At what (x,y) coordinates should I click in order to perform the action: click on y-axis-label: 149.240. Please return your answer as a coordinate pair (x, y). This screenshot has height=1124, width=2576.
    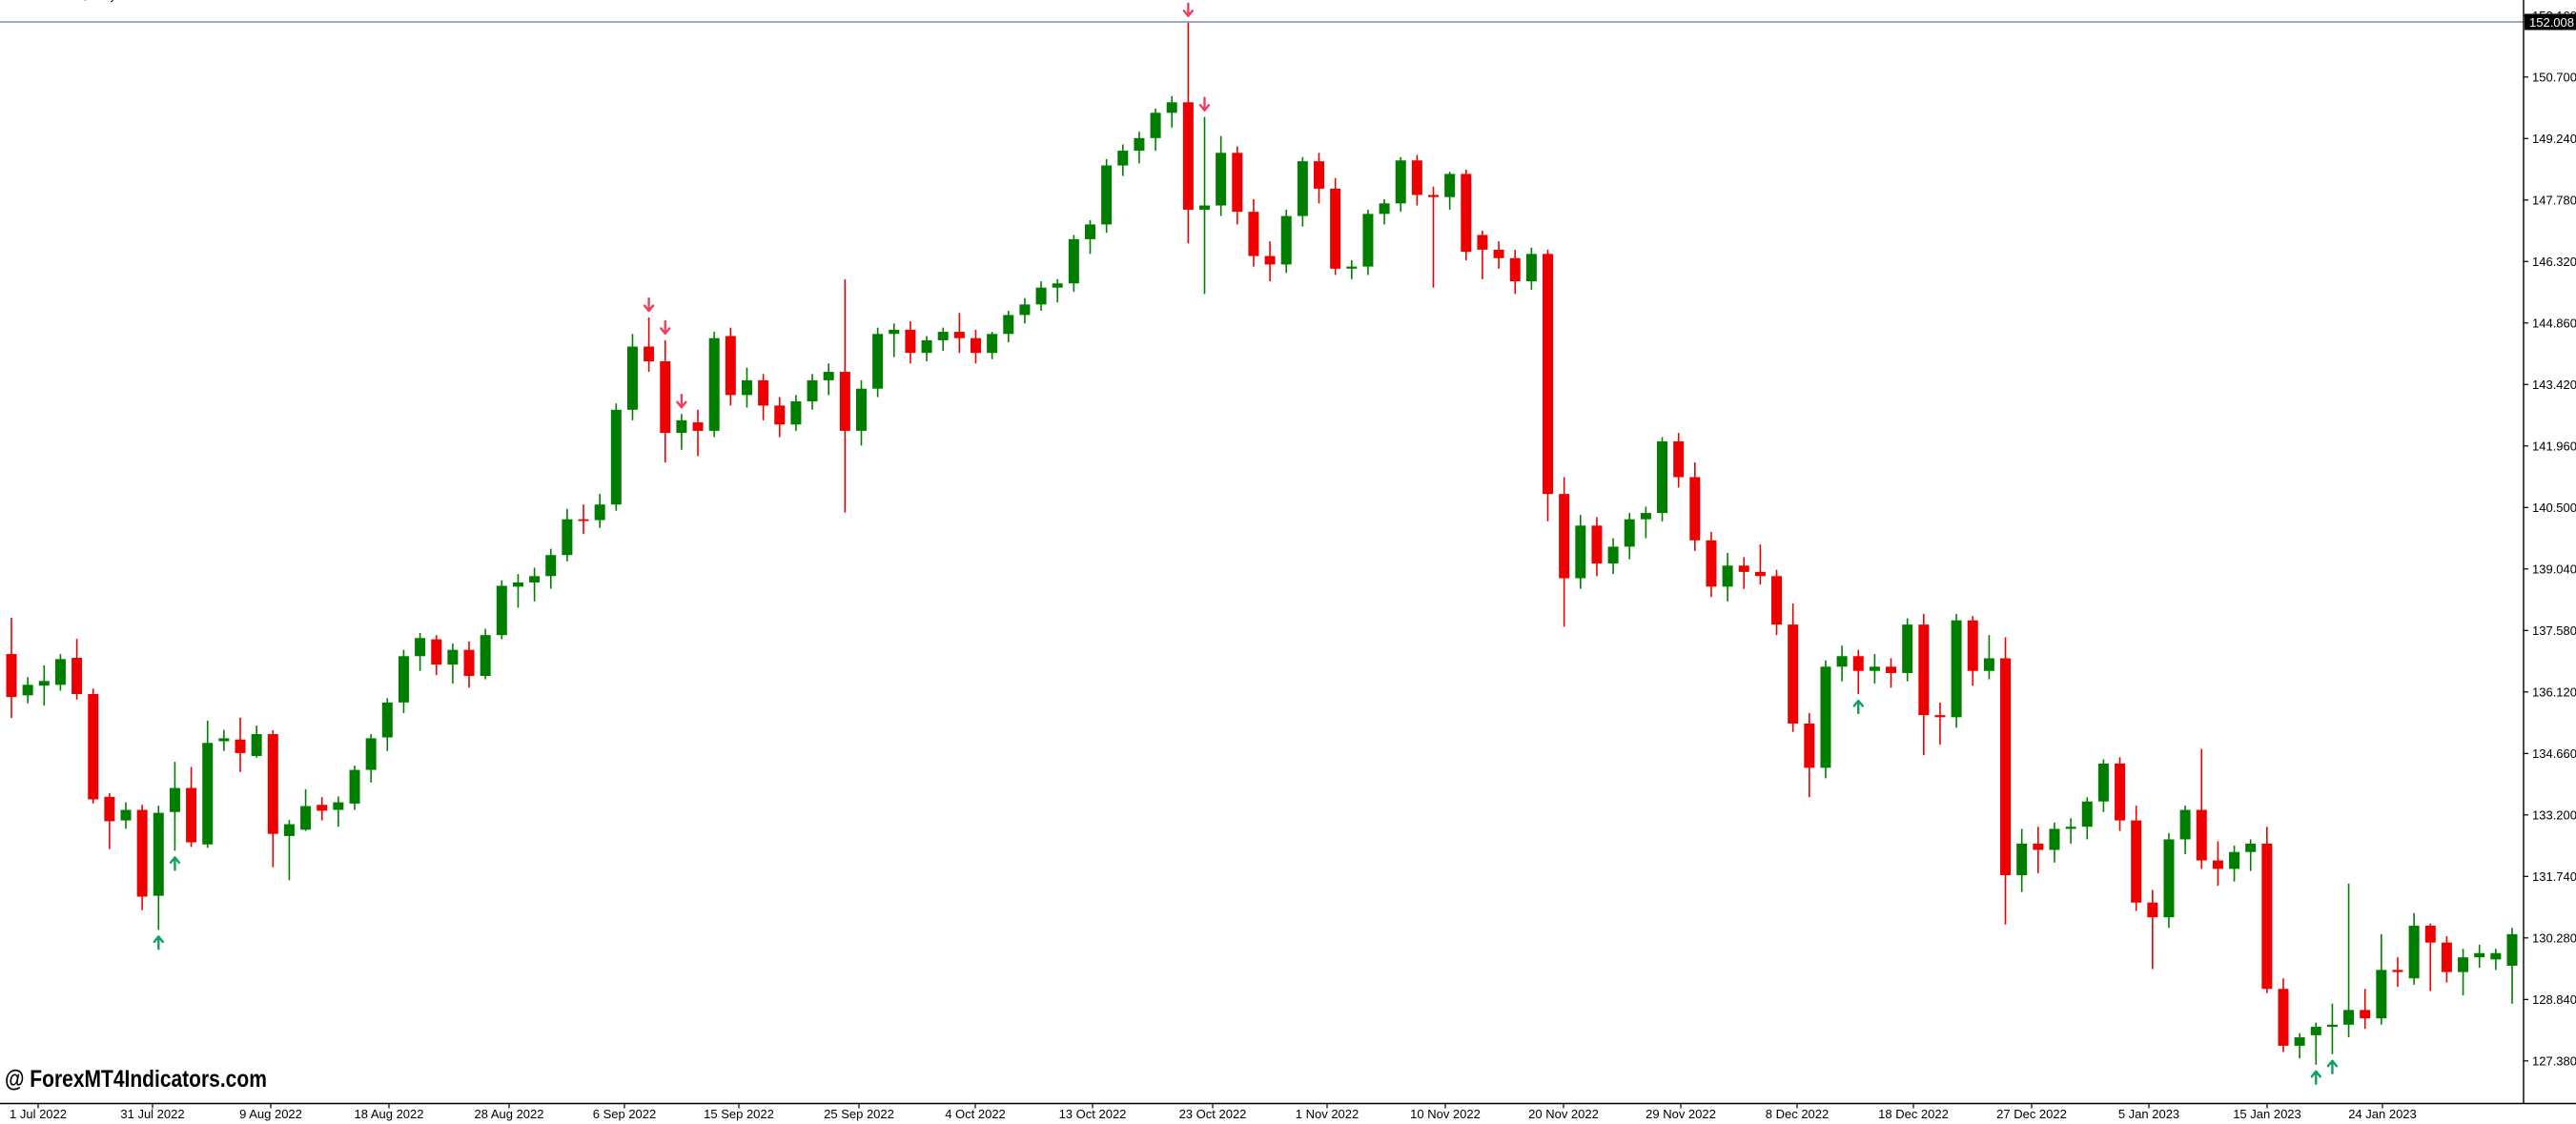
    Looking at the image, I should click on (2554, 139).